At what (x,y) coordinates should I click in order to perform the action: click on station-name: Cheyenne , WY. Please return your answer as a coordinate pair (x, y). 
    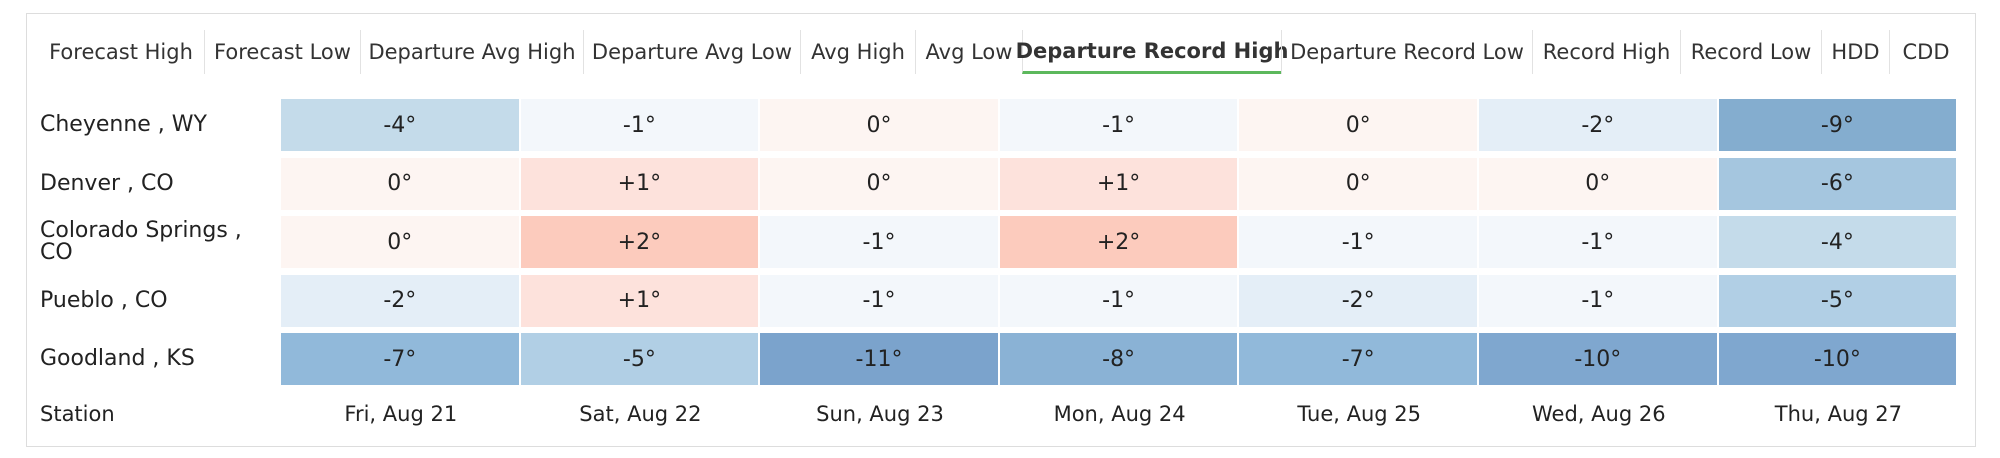
    Looking at the image, I should click on (123, 124).